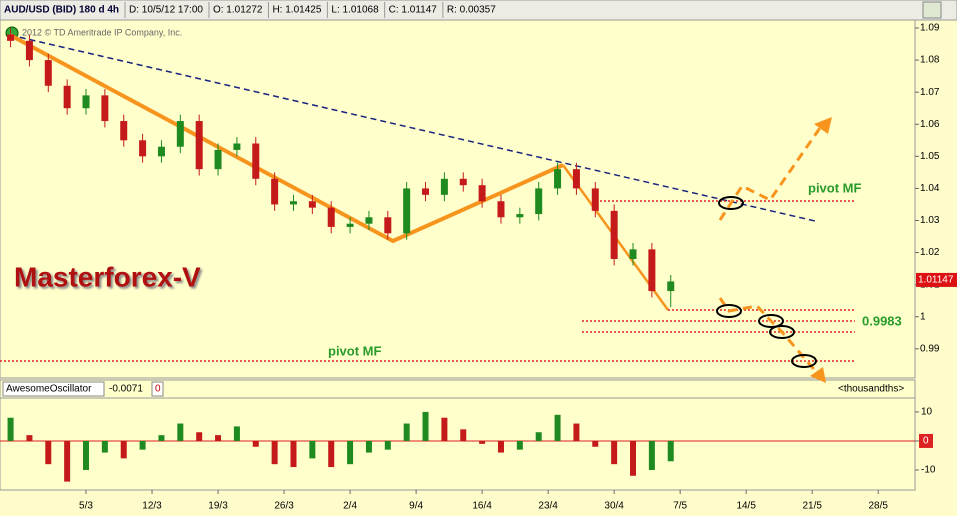 The width and height of the screenshot is (957, 516). Describe the element at coordinates (284, 506) in the screenshot. I see `x-tick-label: 26/3` at that location.